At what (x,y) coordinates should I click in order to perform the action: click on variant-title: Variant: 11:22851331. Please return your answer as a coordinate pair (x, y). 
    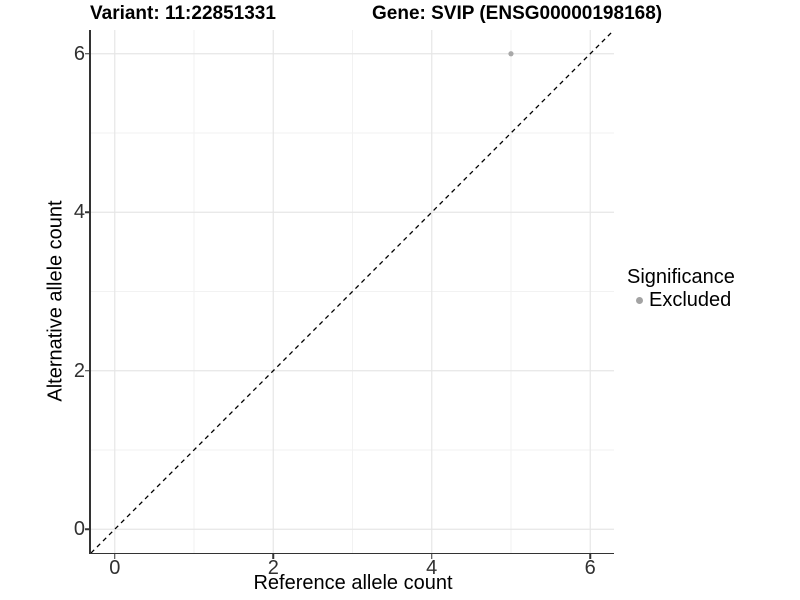
    Looking at the image, I should click on (183, 13).